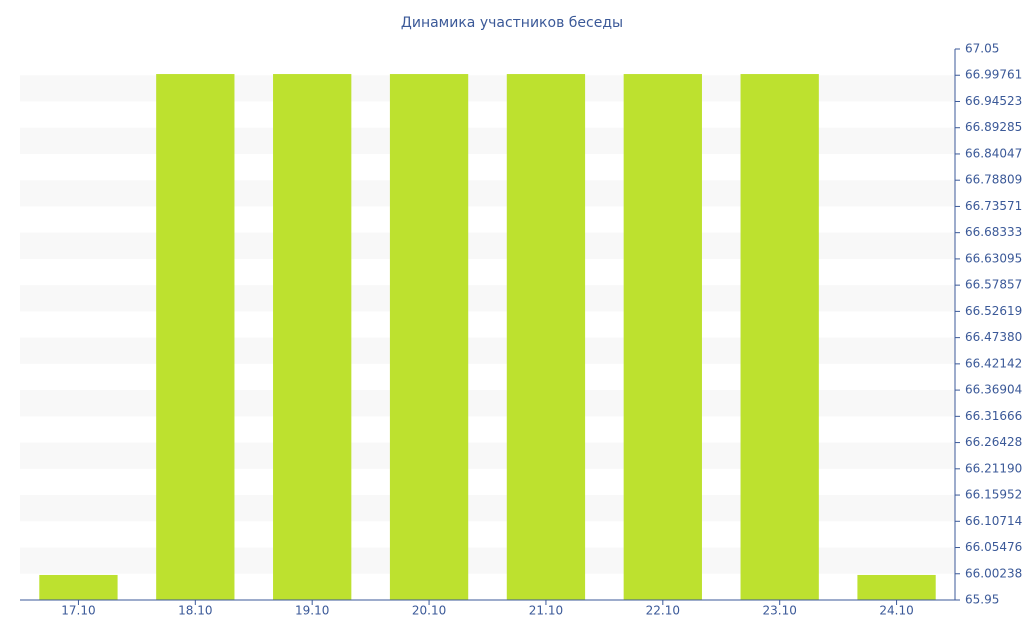 The image size is (1024, 640). What do you see at coordinates (429, 611) in the screenshot?
I see `x-tick-label: 20.10` at bounding box center [429, 611].